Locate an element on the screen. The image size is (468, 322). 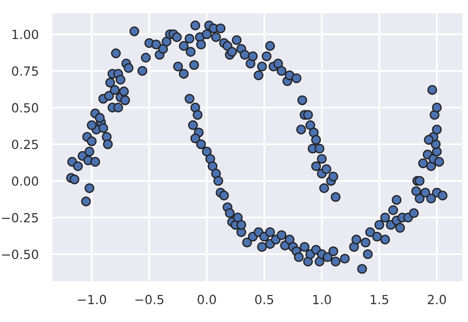
y-tick-label: 0.50 is located at coordinates (25, 107).